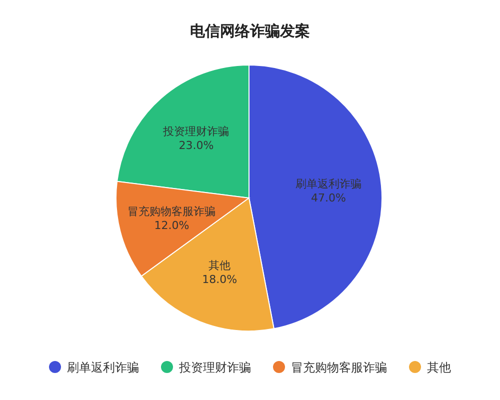  Describe the element at coordinates (220, 279) in the screenshot. I see `data-label: 18.0%` at that location.